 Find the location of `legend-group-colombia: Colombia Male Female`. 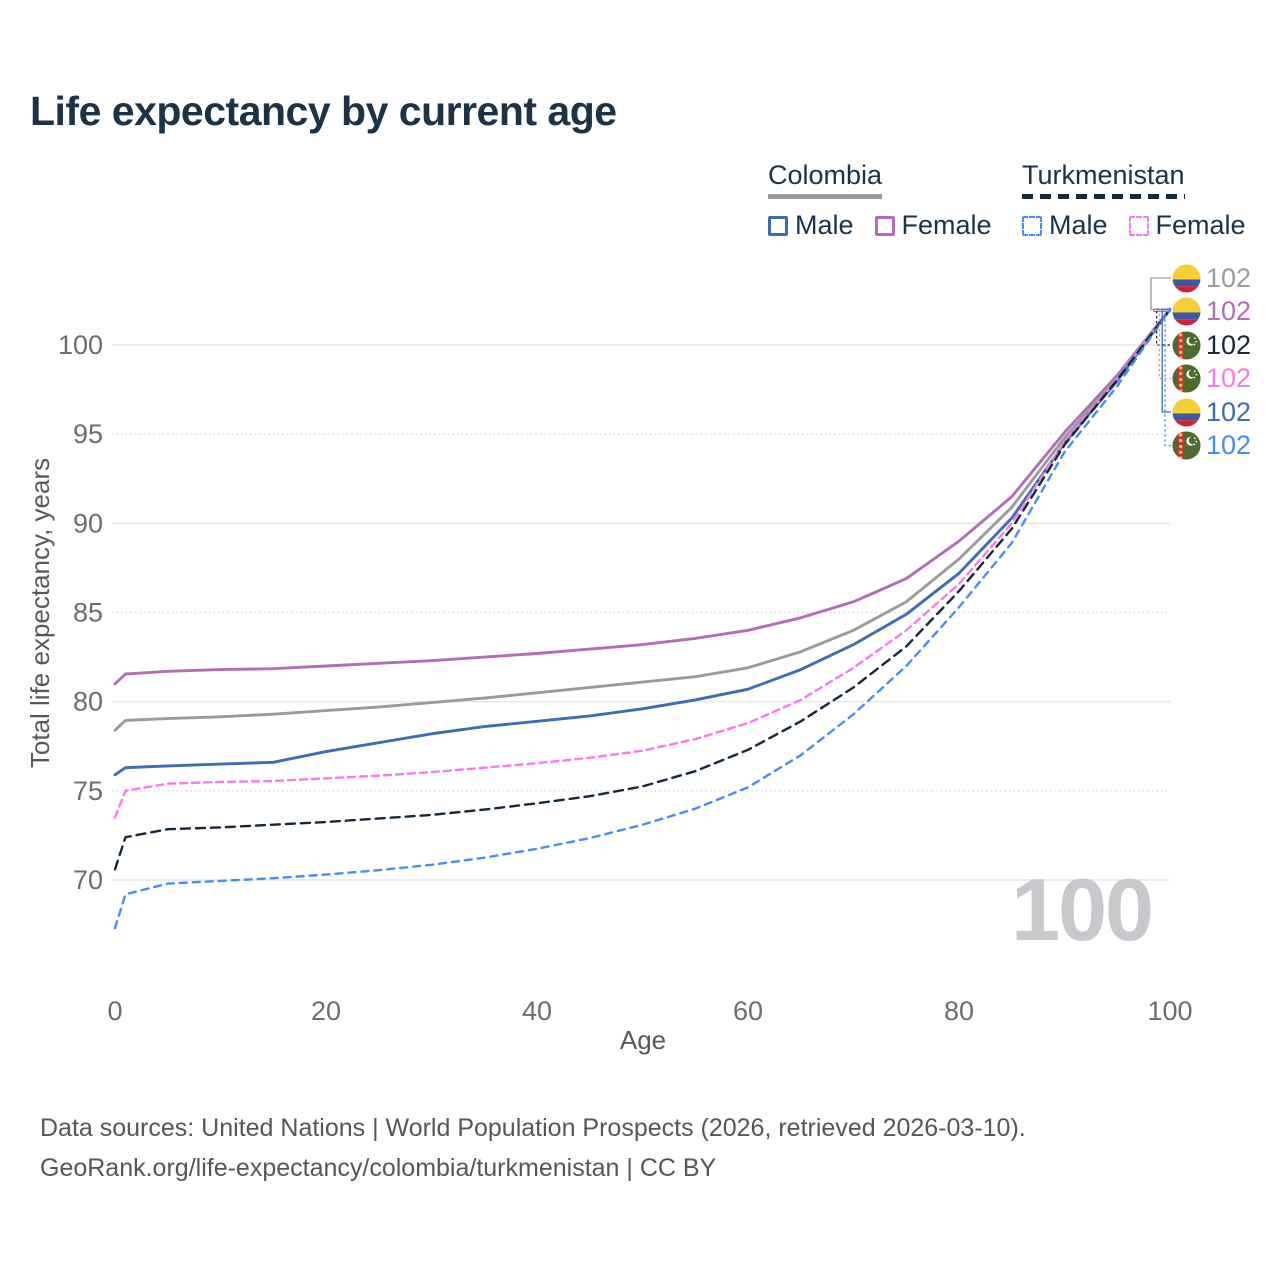

legend-group-colombia: Colombia Male Female is located at coordinates (880, 200).